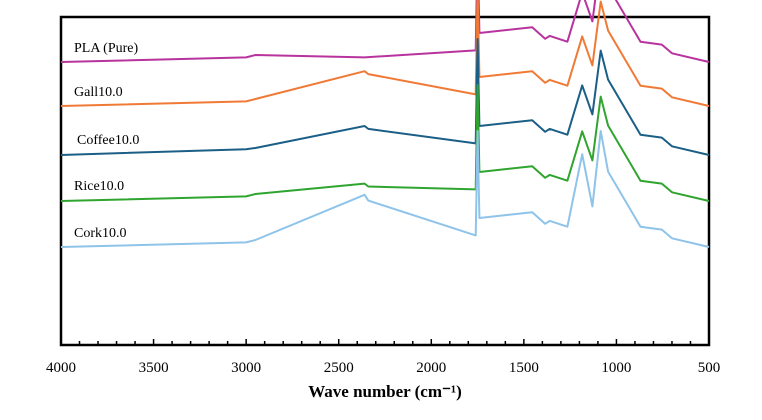 This screenshot has height=420, width=762. What do you see at coordinates (383, 368) in the screenshot?
I see `x-axis-tick-labels: 4000 3500 3000 2500 2000 1500 1000 500` at bounding box center [383, 368].